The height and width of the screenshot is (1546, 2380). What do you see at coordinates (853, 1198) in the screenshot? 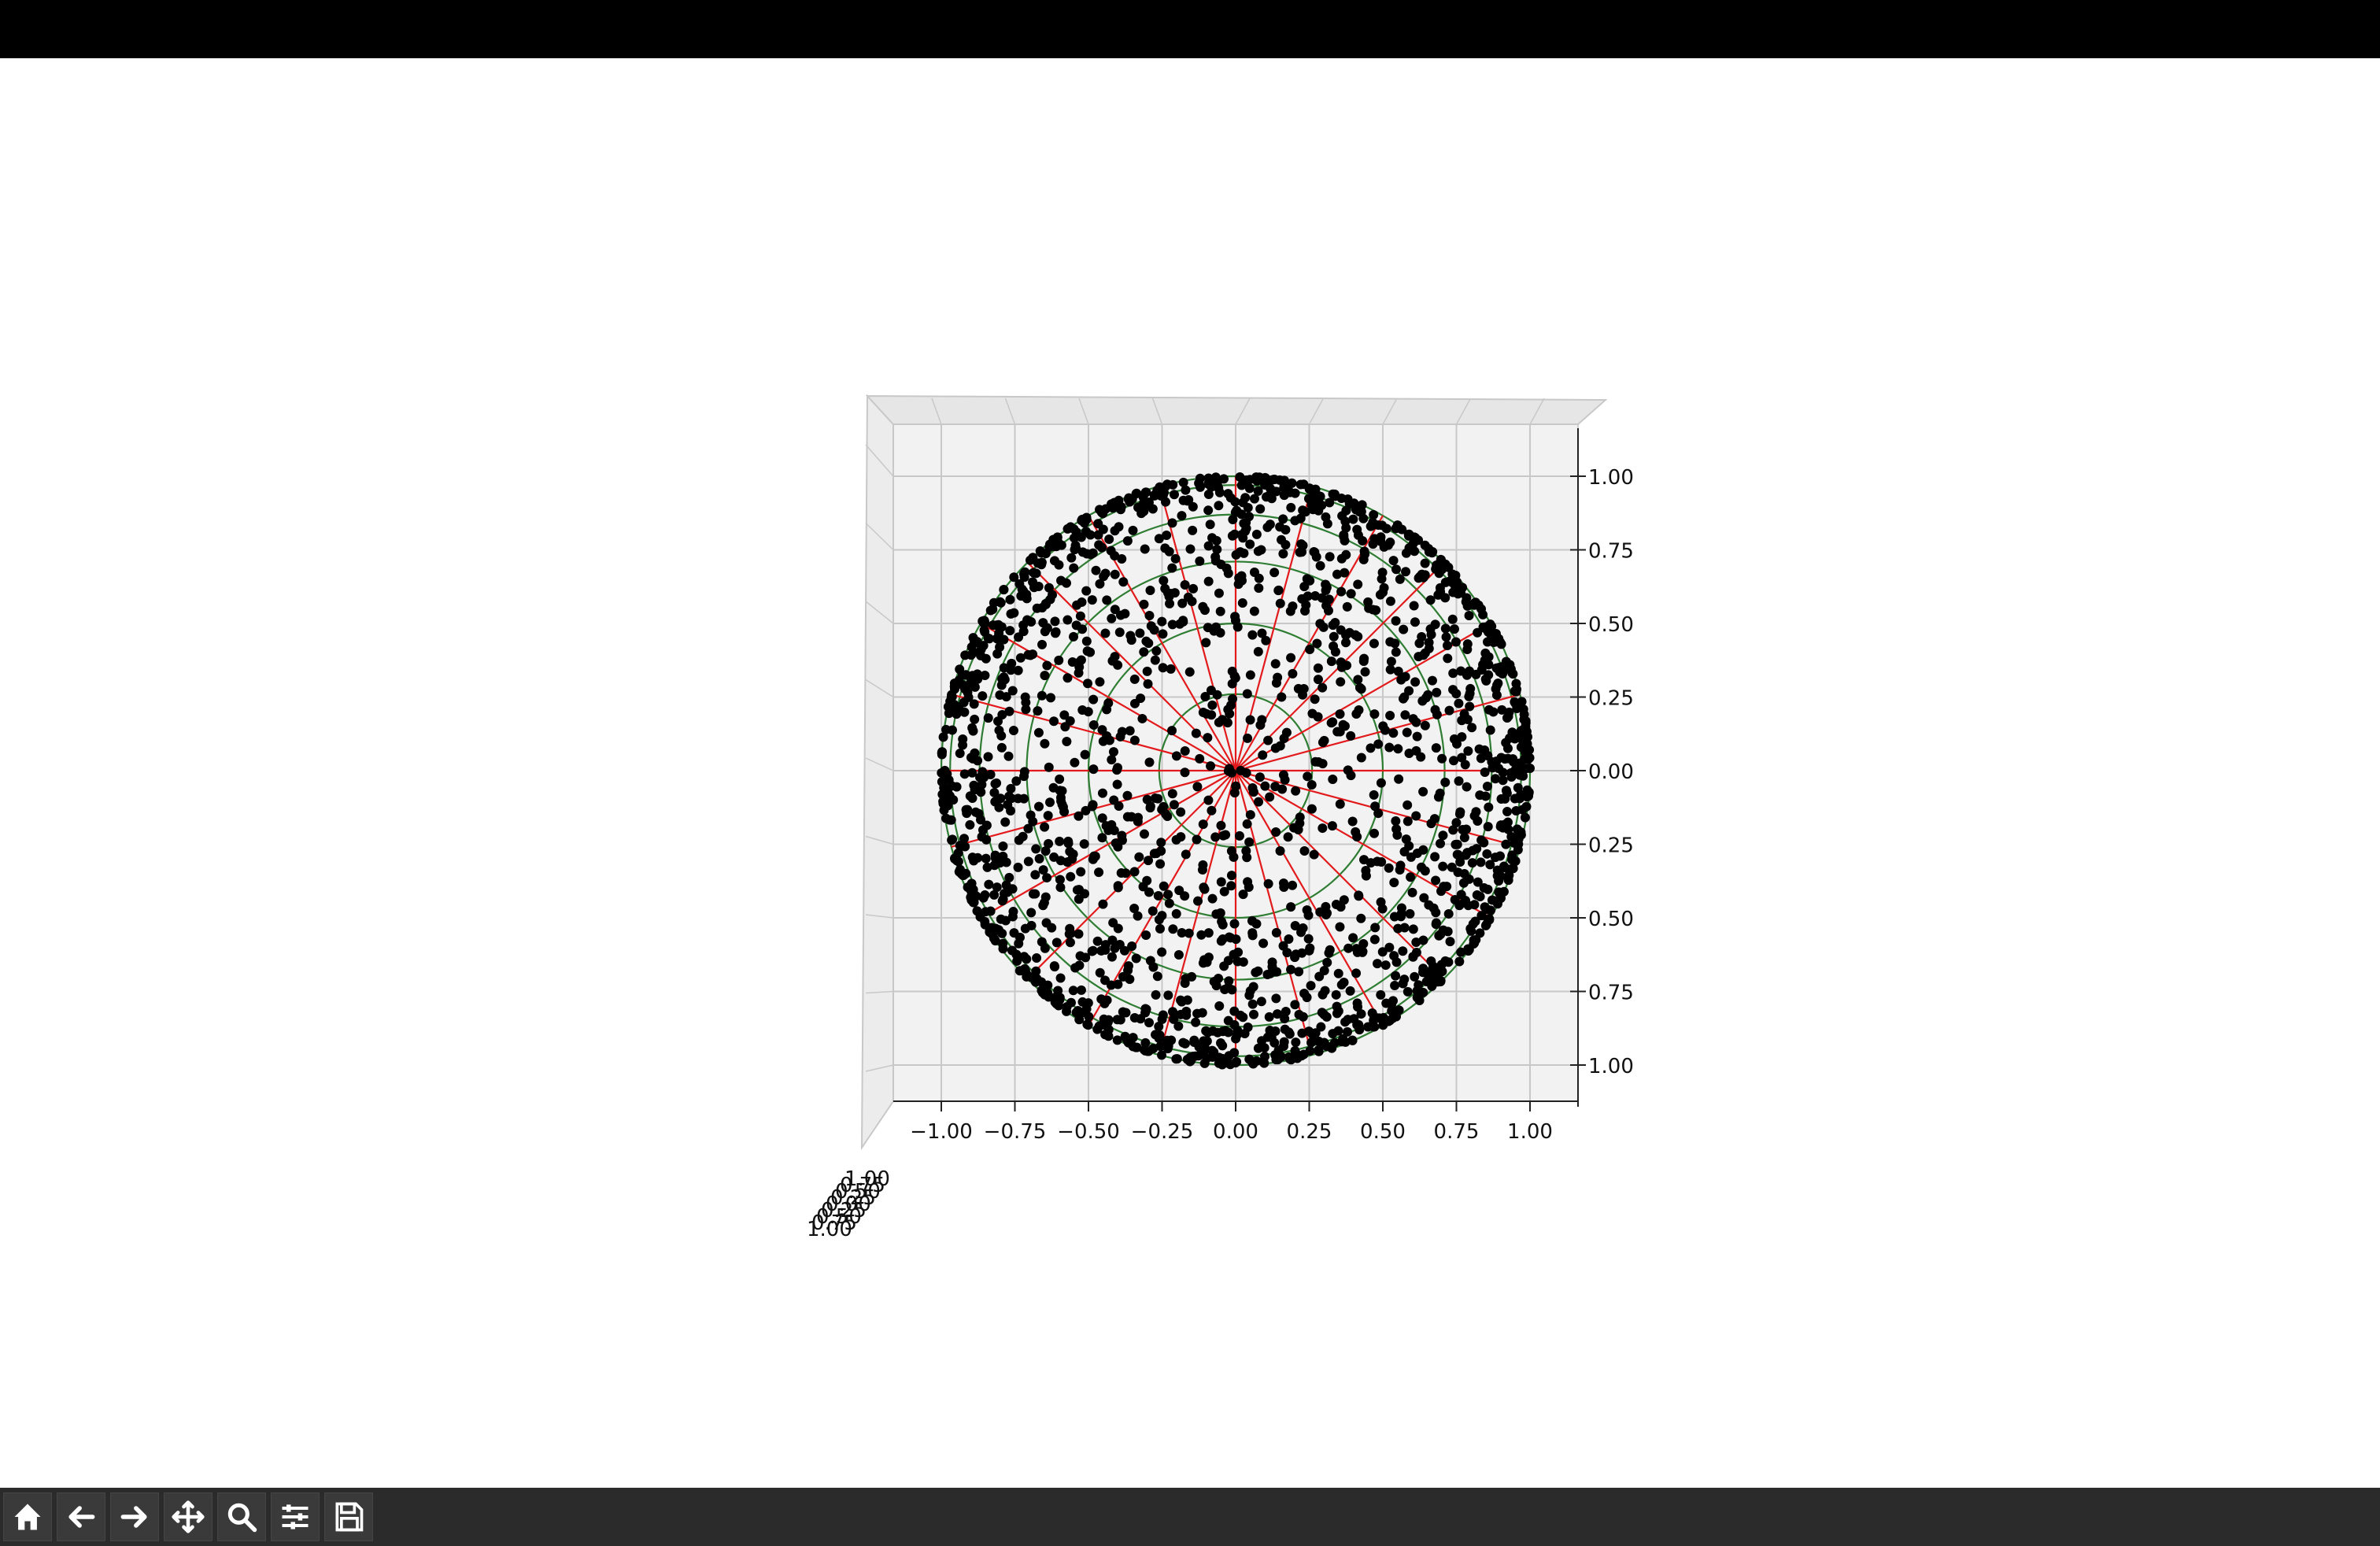
I see `z-tick-label: 0.25` at bounding box center [853, 1198].